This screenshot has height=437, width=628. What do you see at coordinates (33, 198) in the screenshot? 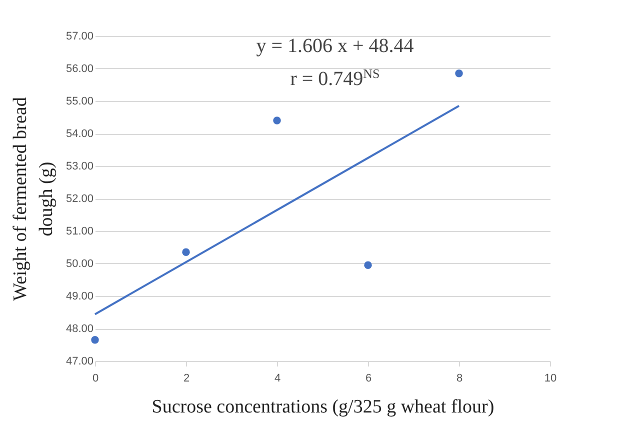
I see `y-axis-title: Weight of fermented bread dough (g)` at bounding box center [33, 198].